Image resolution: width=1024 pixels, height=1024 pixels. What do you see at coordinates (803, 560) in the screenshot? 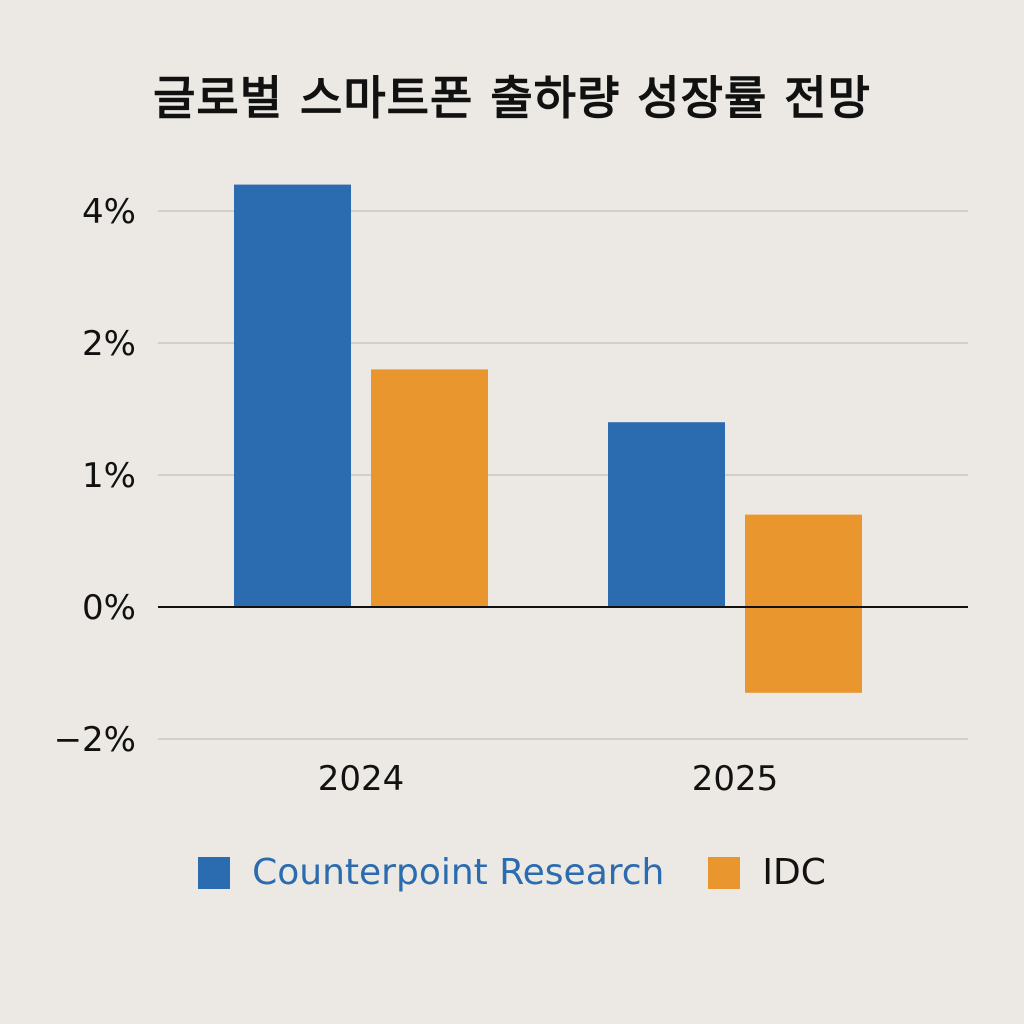
I see `bar-idc-2025` at bounding box center [803, 560].